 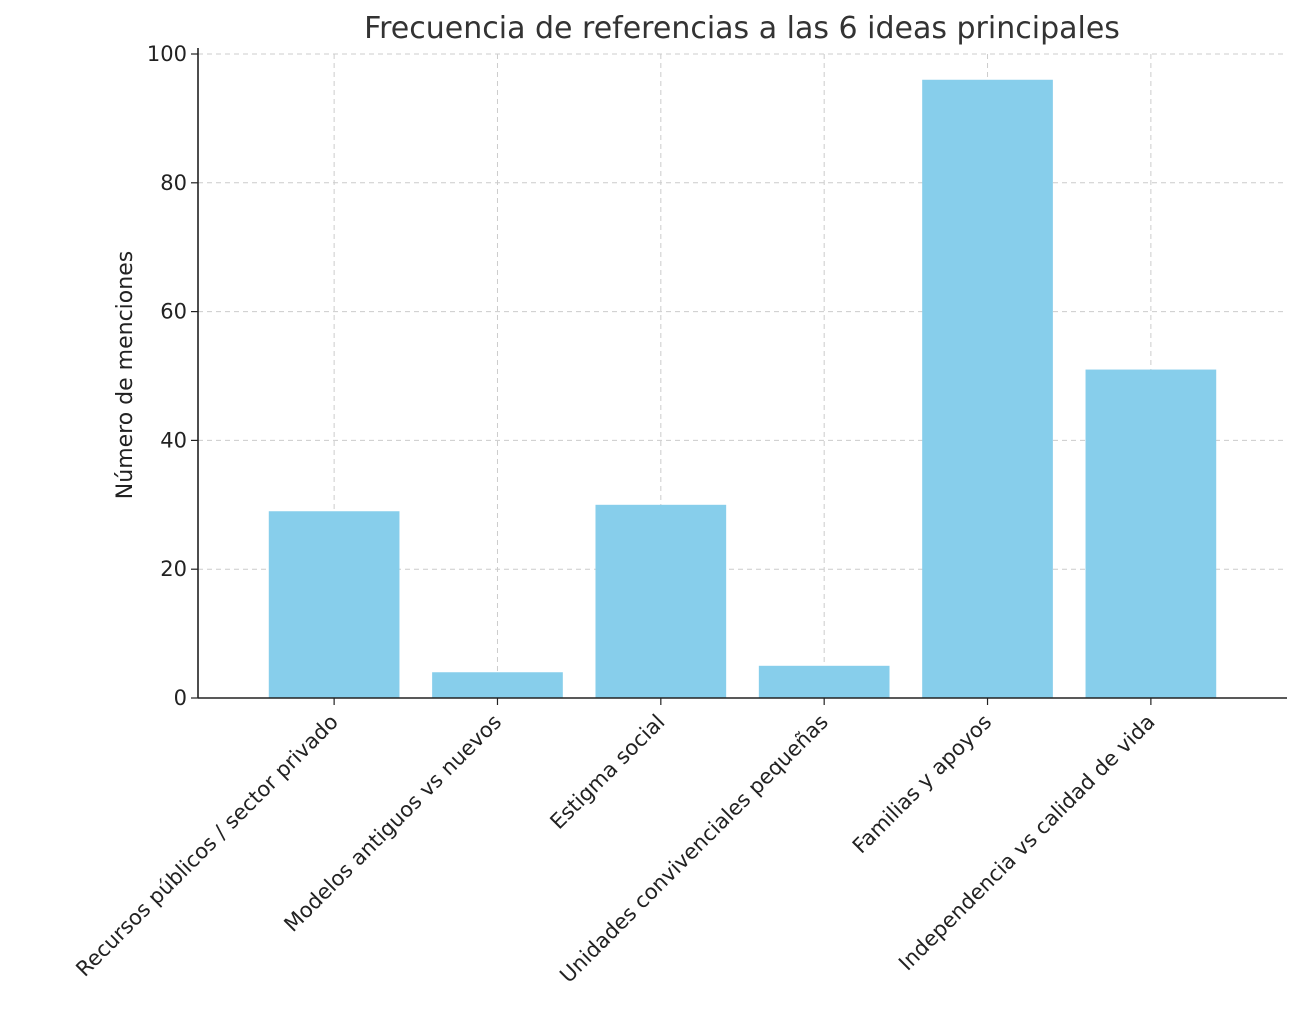 What do you see at coordinates (173, 183) in the screenshot?
I see `y-tick-label: 80` at bounding box center [173, 183].